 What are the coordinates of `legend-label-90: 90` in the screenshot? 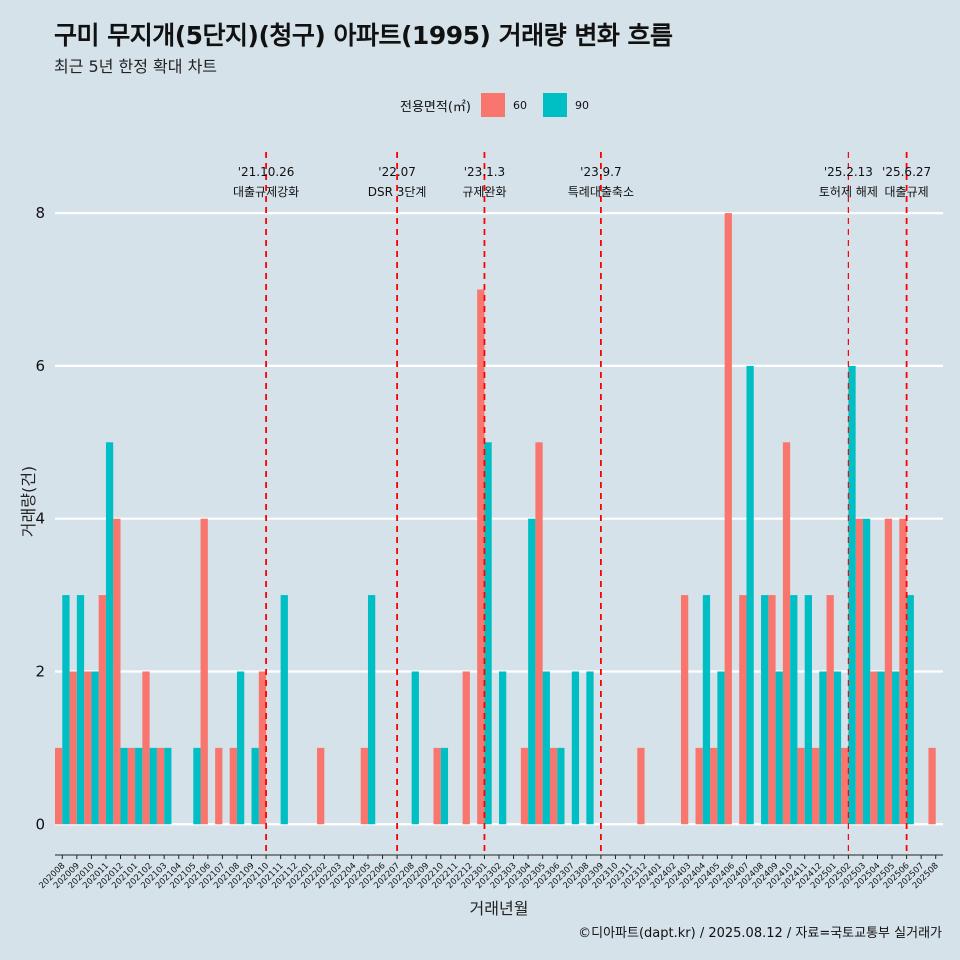 It's located at (581, 105).